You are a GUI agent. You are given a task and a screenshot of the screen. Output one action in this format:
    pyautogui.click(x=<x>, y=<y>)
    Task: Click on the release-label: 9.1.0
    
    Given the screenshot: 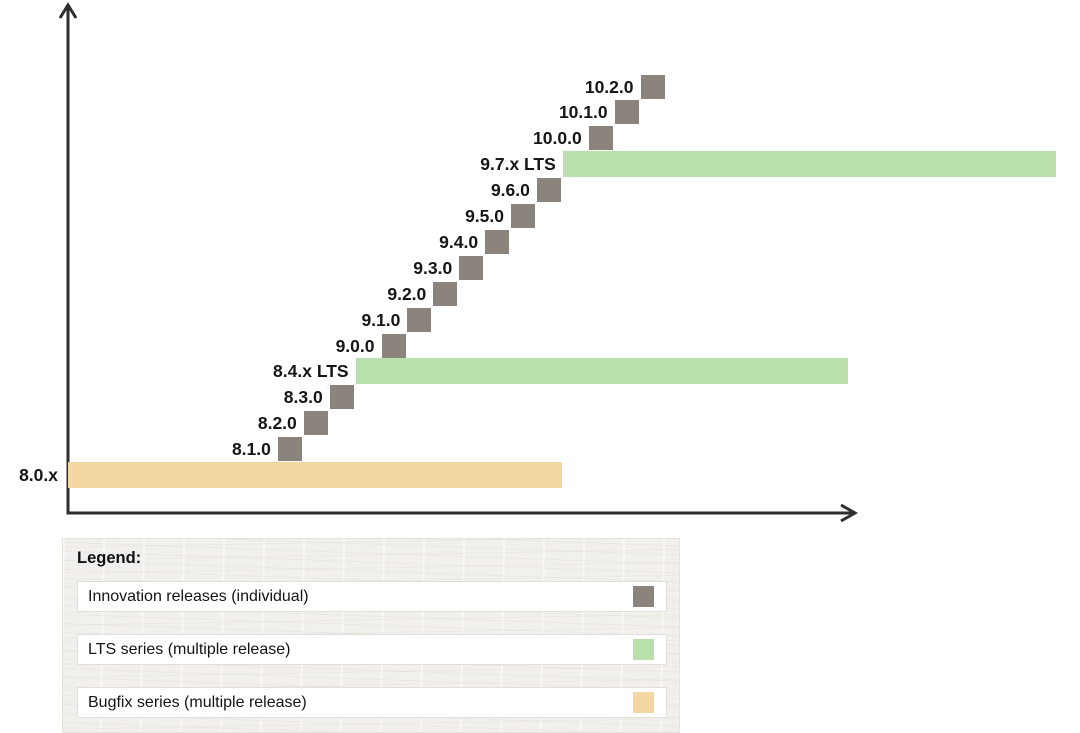 What is the action you would take?
    pyautogui.click(x=381, y=319)
    